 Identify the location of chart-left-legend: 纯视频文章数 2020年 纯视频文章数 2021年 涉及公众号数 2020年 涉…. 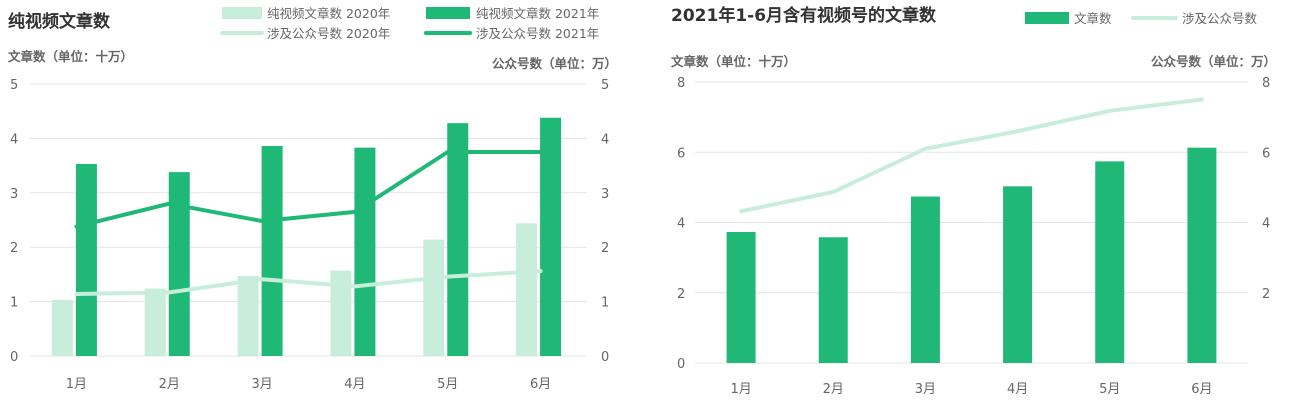
(409, 23).